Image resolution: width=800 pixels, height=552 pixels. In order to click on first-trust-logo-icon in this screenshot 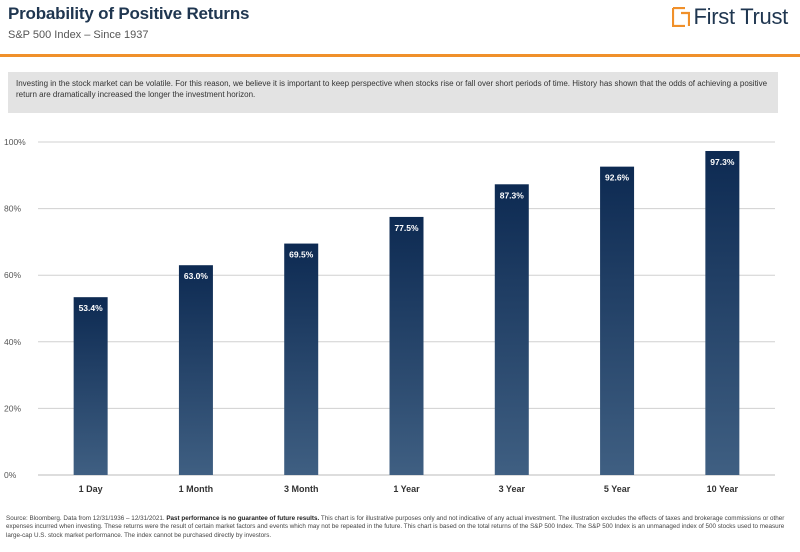, I will do `click(680, 17)`.